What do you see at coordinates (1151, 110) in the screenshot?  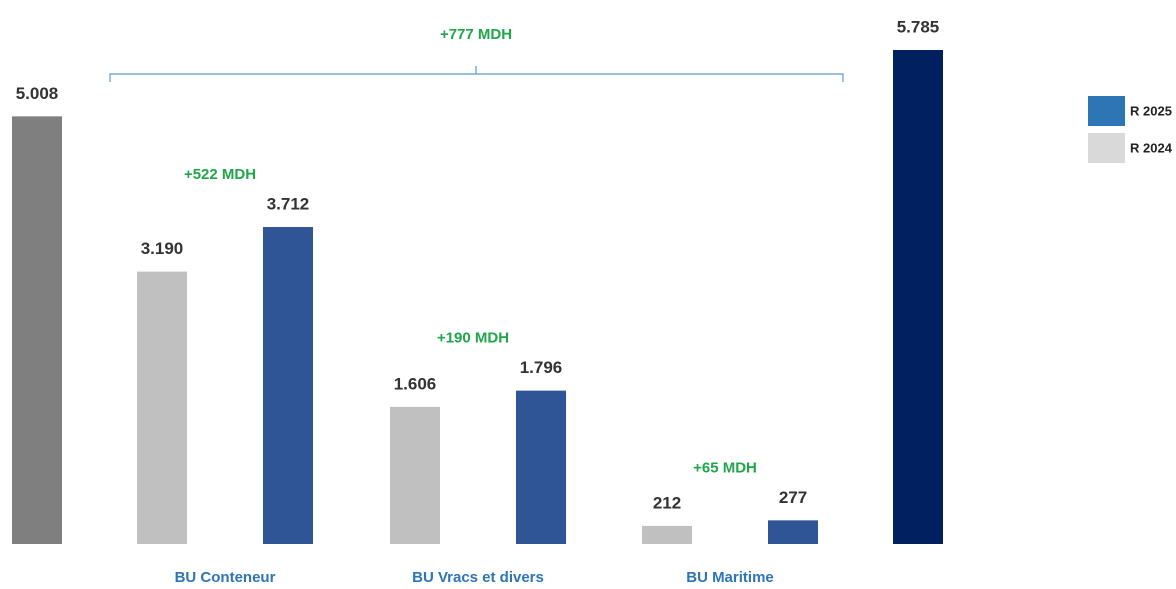 I see `legend-label: R 2025` at bounding box center [1151, 110].